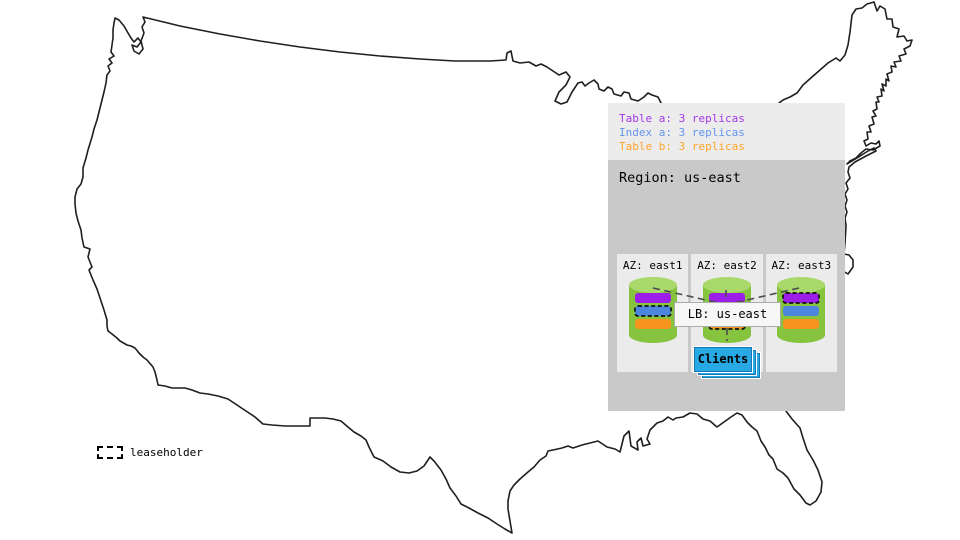  Describe the element at coordinates (680, 178) in the screenshot. I see `region-title: Region: us-east` at that location.